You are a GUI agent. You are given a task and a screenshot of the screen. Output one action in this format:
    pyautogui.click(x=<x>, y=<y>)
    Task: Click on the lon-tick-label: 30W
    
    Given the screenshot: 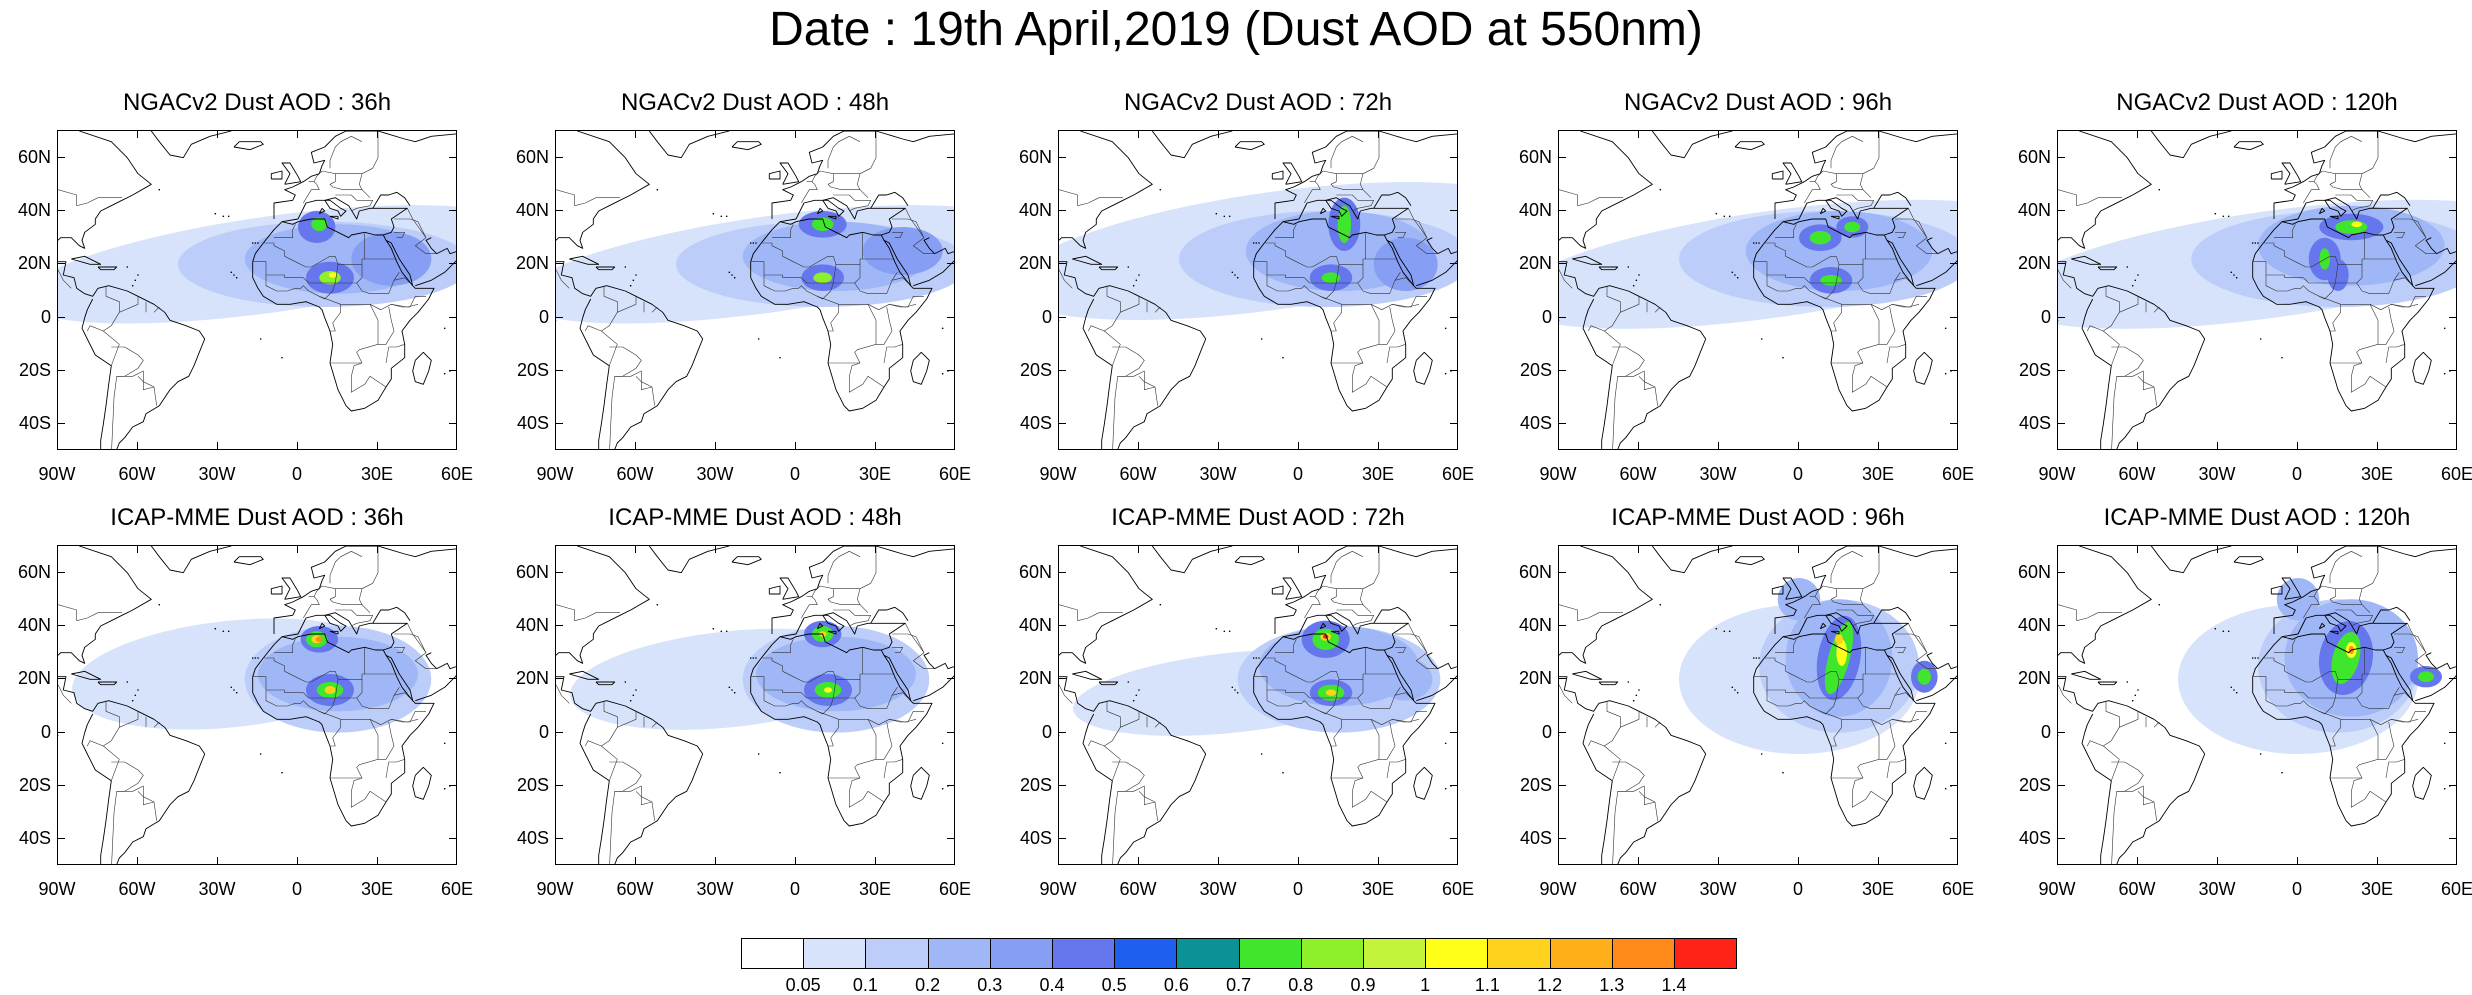 What is the action you would take?
    pyautogui.click(x=1718, y=889)
    